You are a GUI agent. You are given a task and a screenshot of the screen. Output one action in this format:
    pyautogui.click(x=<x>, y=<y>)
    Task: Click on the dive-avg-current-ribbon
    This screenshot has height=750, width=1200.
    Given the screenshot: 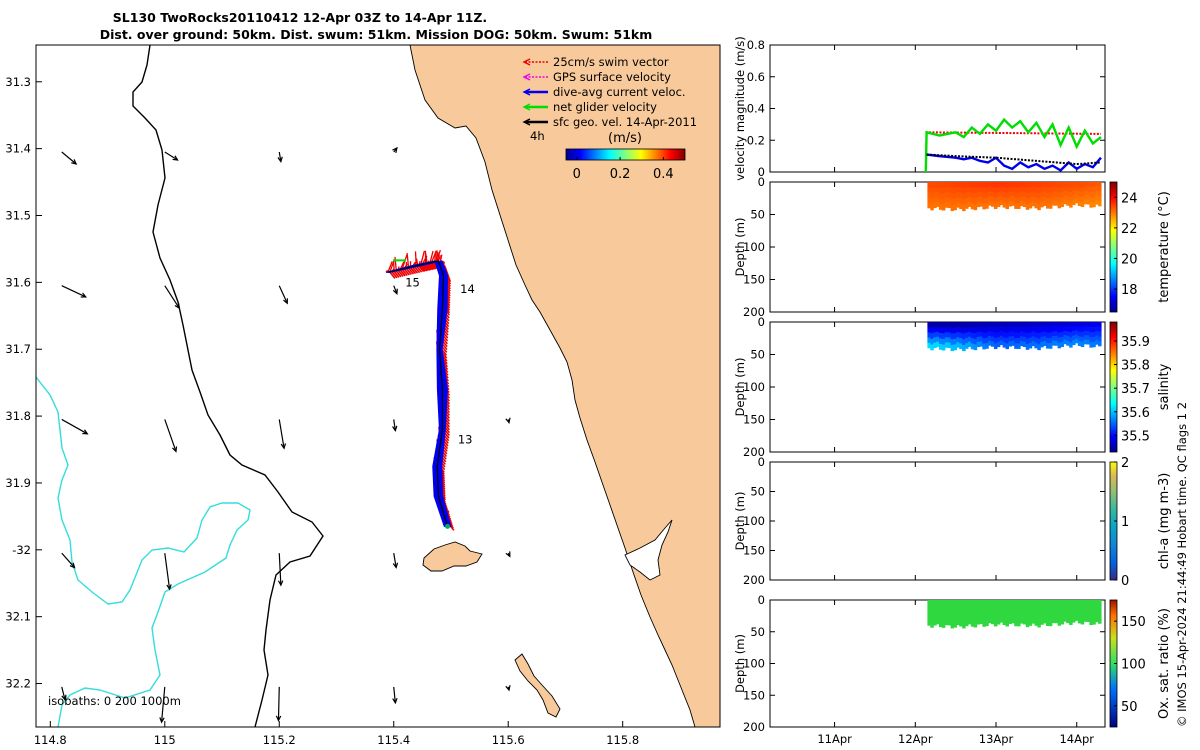 What is the action you would take?
    pyautogui.click(x=418, y=393)
    